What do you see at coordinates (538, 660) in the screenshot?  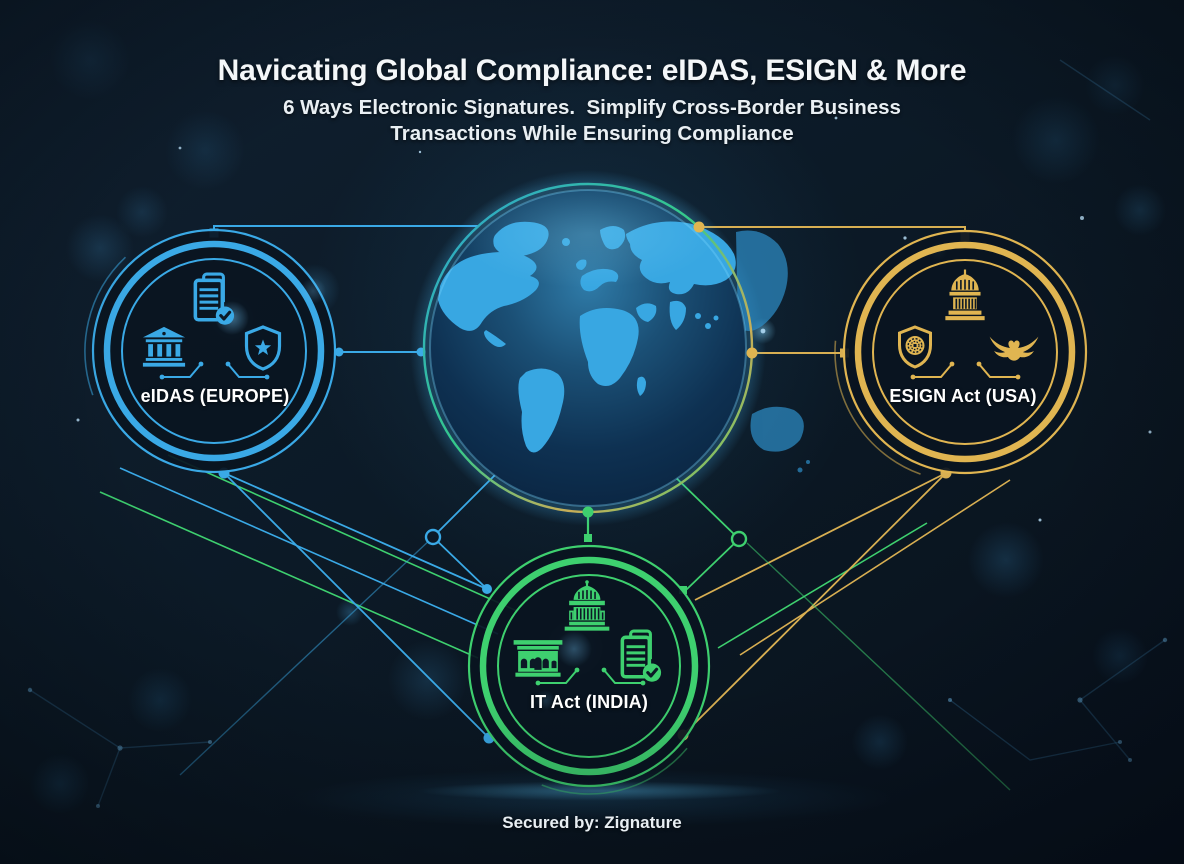 I see `pillared-building-icon` at bounding box center [538, 660].